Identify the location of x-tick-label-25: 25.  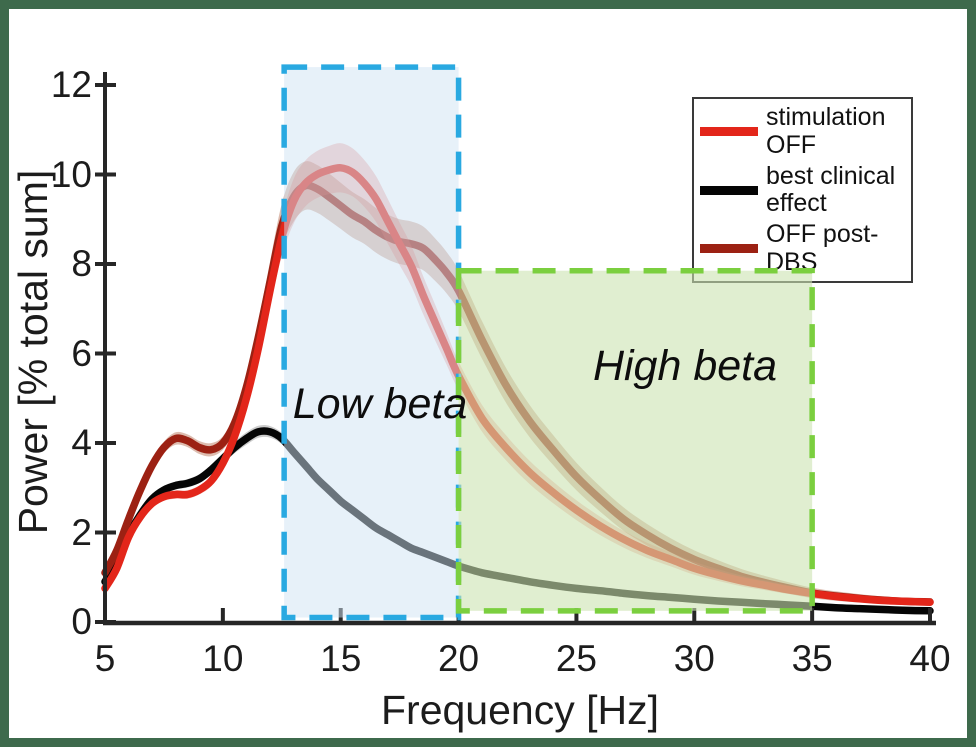
(576, 658).